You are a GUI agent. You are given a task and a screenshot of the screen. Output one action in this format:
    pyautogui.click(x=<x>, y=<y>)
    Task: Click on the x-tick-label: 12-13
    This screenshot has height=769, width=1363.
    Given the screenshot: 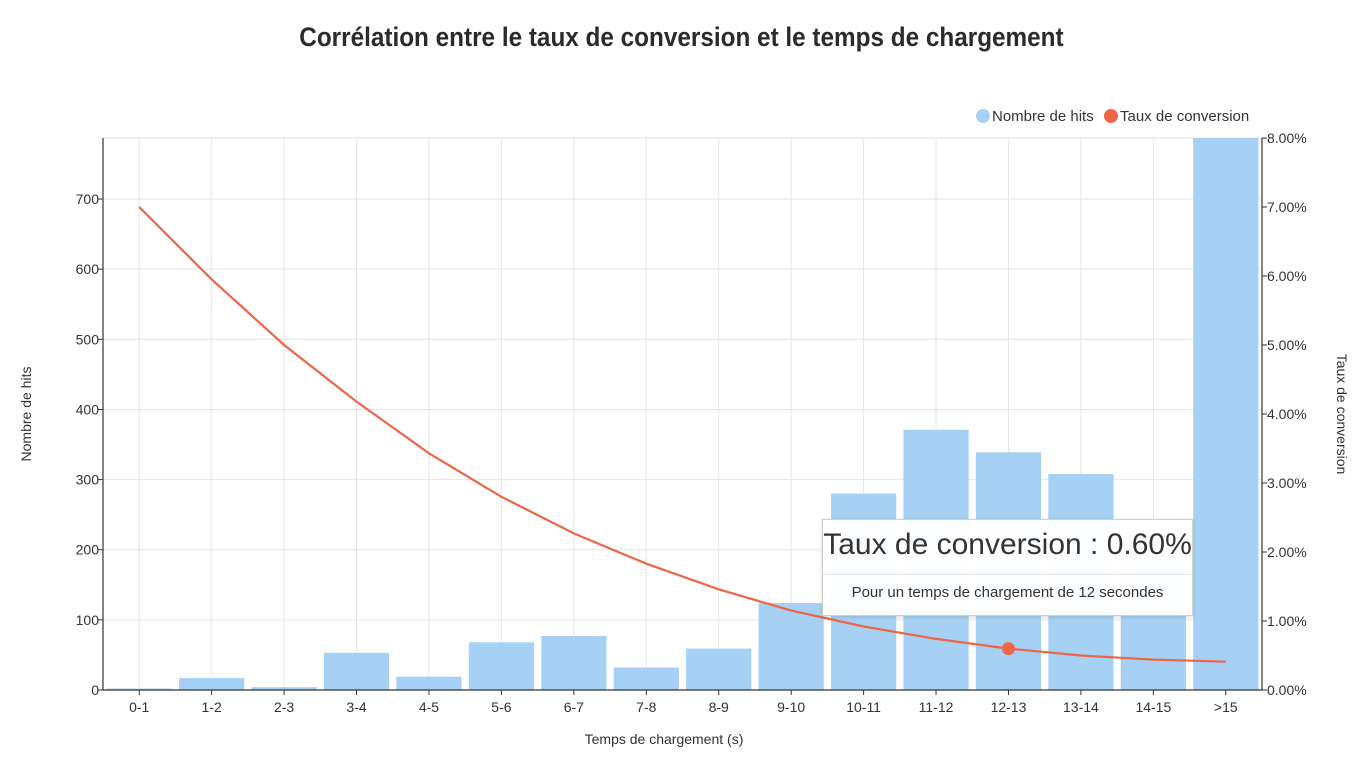 What is the action you would take?
    pyautogui.click(x=1009, y=707)
    